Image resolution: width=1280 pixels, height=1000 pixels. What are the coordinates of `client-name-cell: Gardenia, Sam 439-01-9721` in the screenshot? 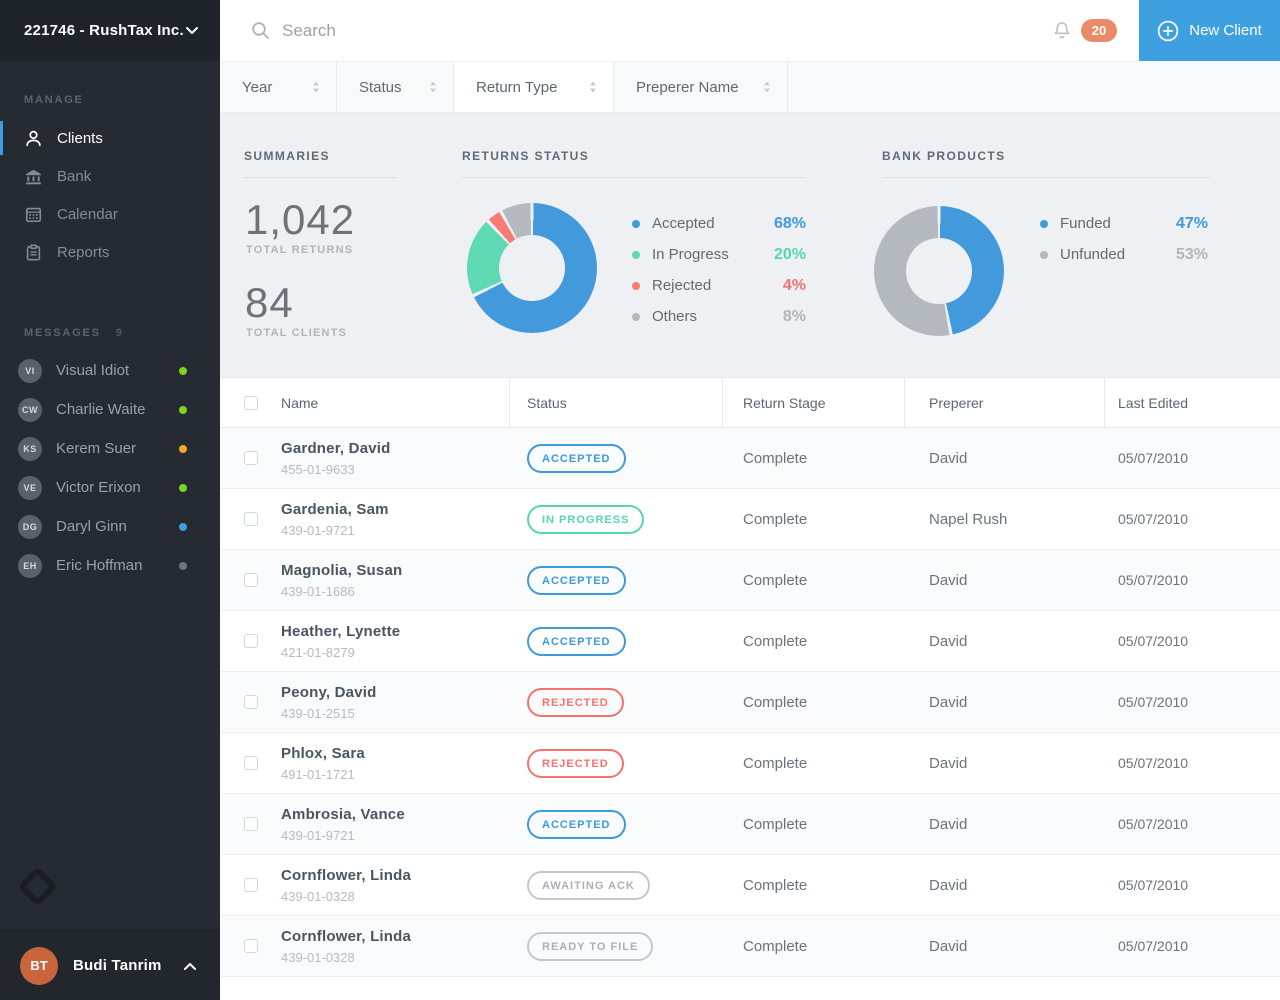 It's located at (395, 519).